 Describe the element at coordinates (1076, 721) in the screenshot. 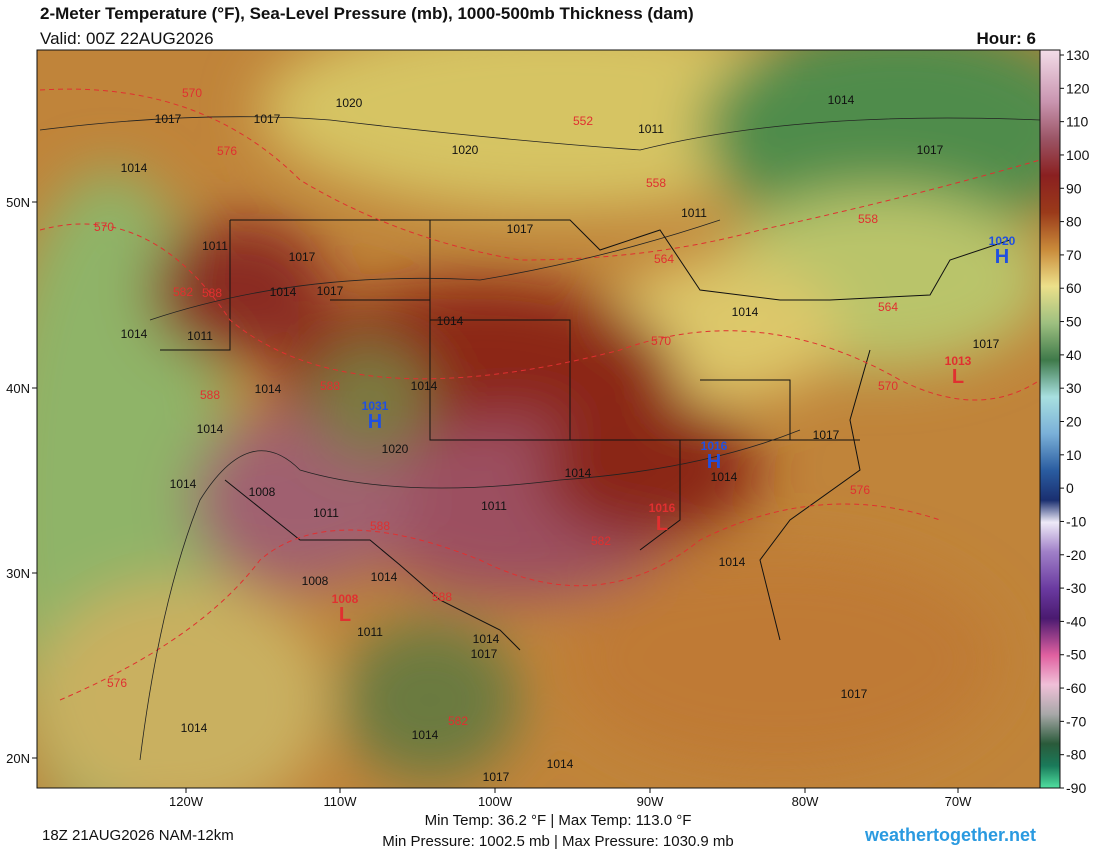

I see `colorbar-label: -70` at that location.